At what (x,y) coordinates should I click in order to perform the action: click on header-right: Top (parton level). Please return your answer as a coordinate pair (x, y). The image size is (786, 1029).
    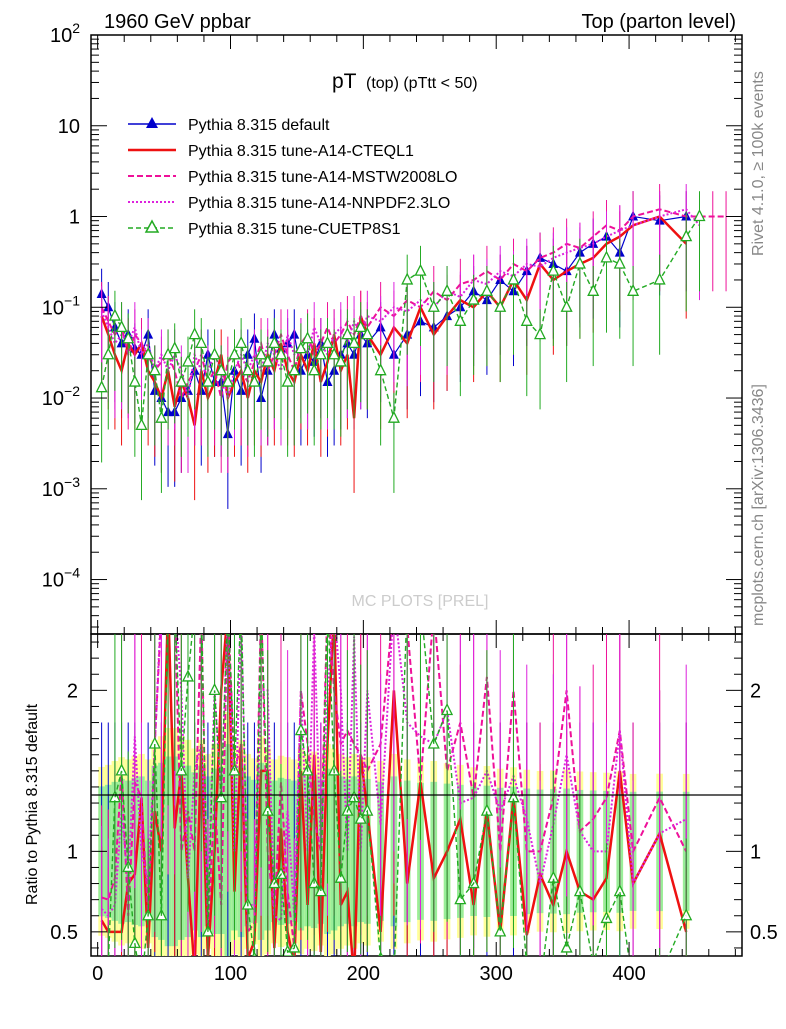
    Looking at the image, I should click on (658, 22).